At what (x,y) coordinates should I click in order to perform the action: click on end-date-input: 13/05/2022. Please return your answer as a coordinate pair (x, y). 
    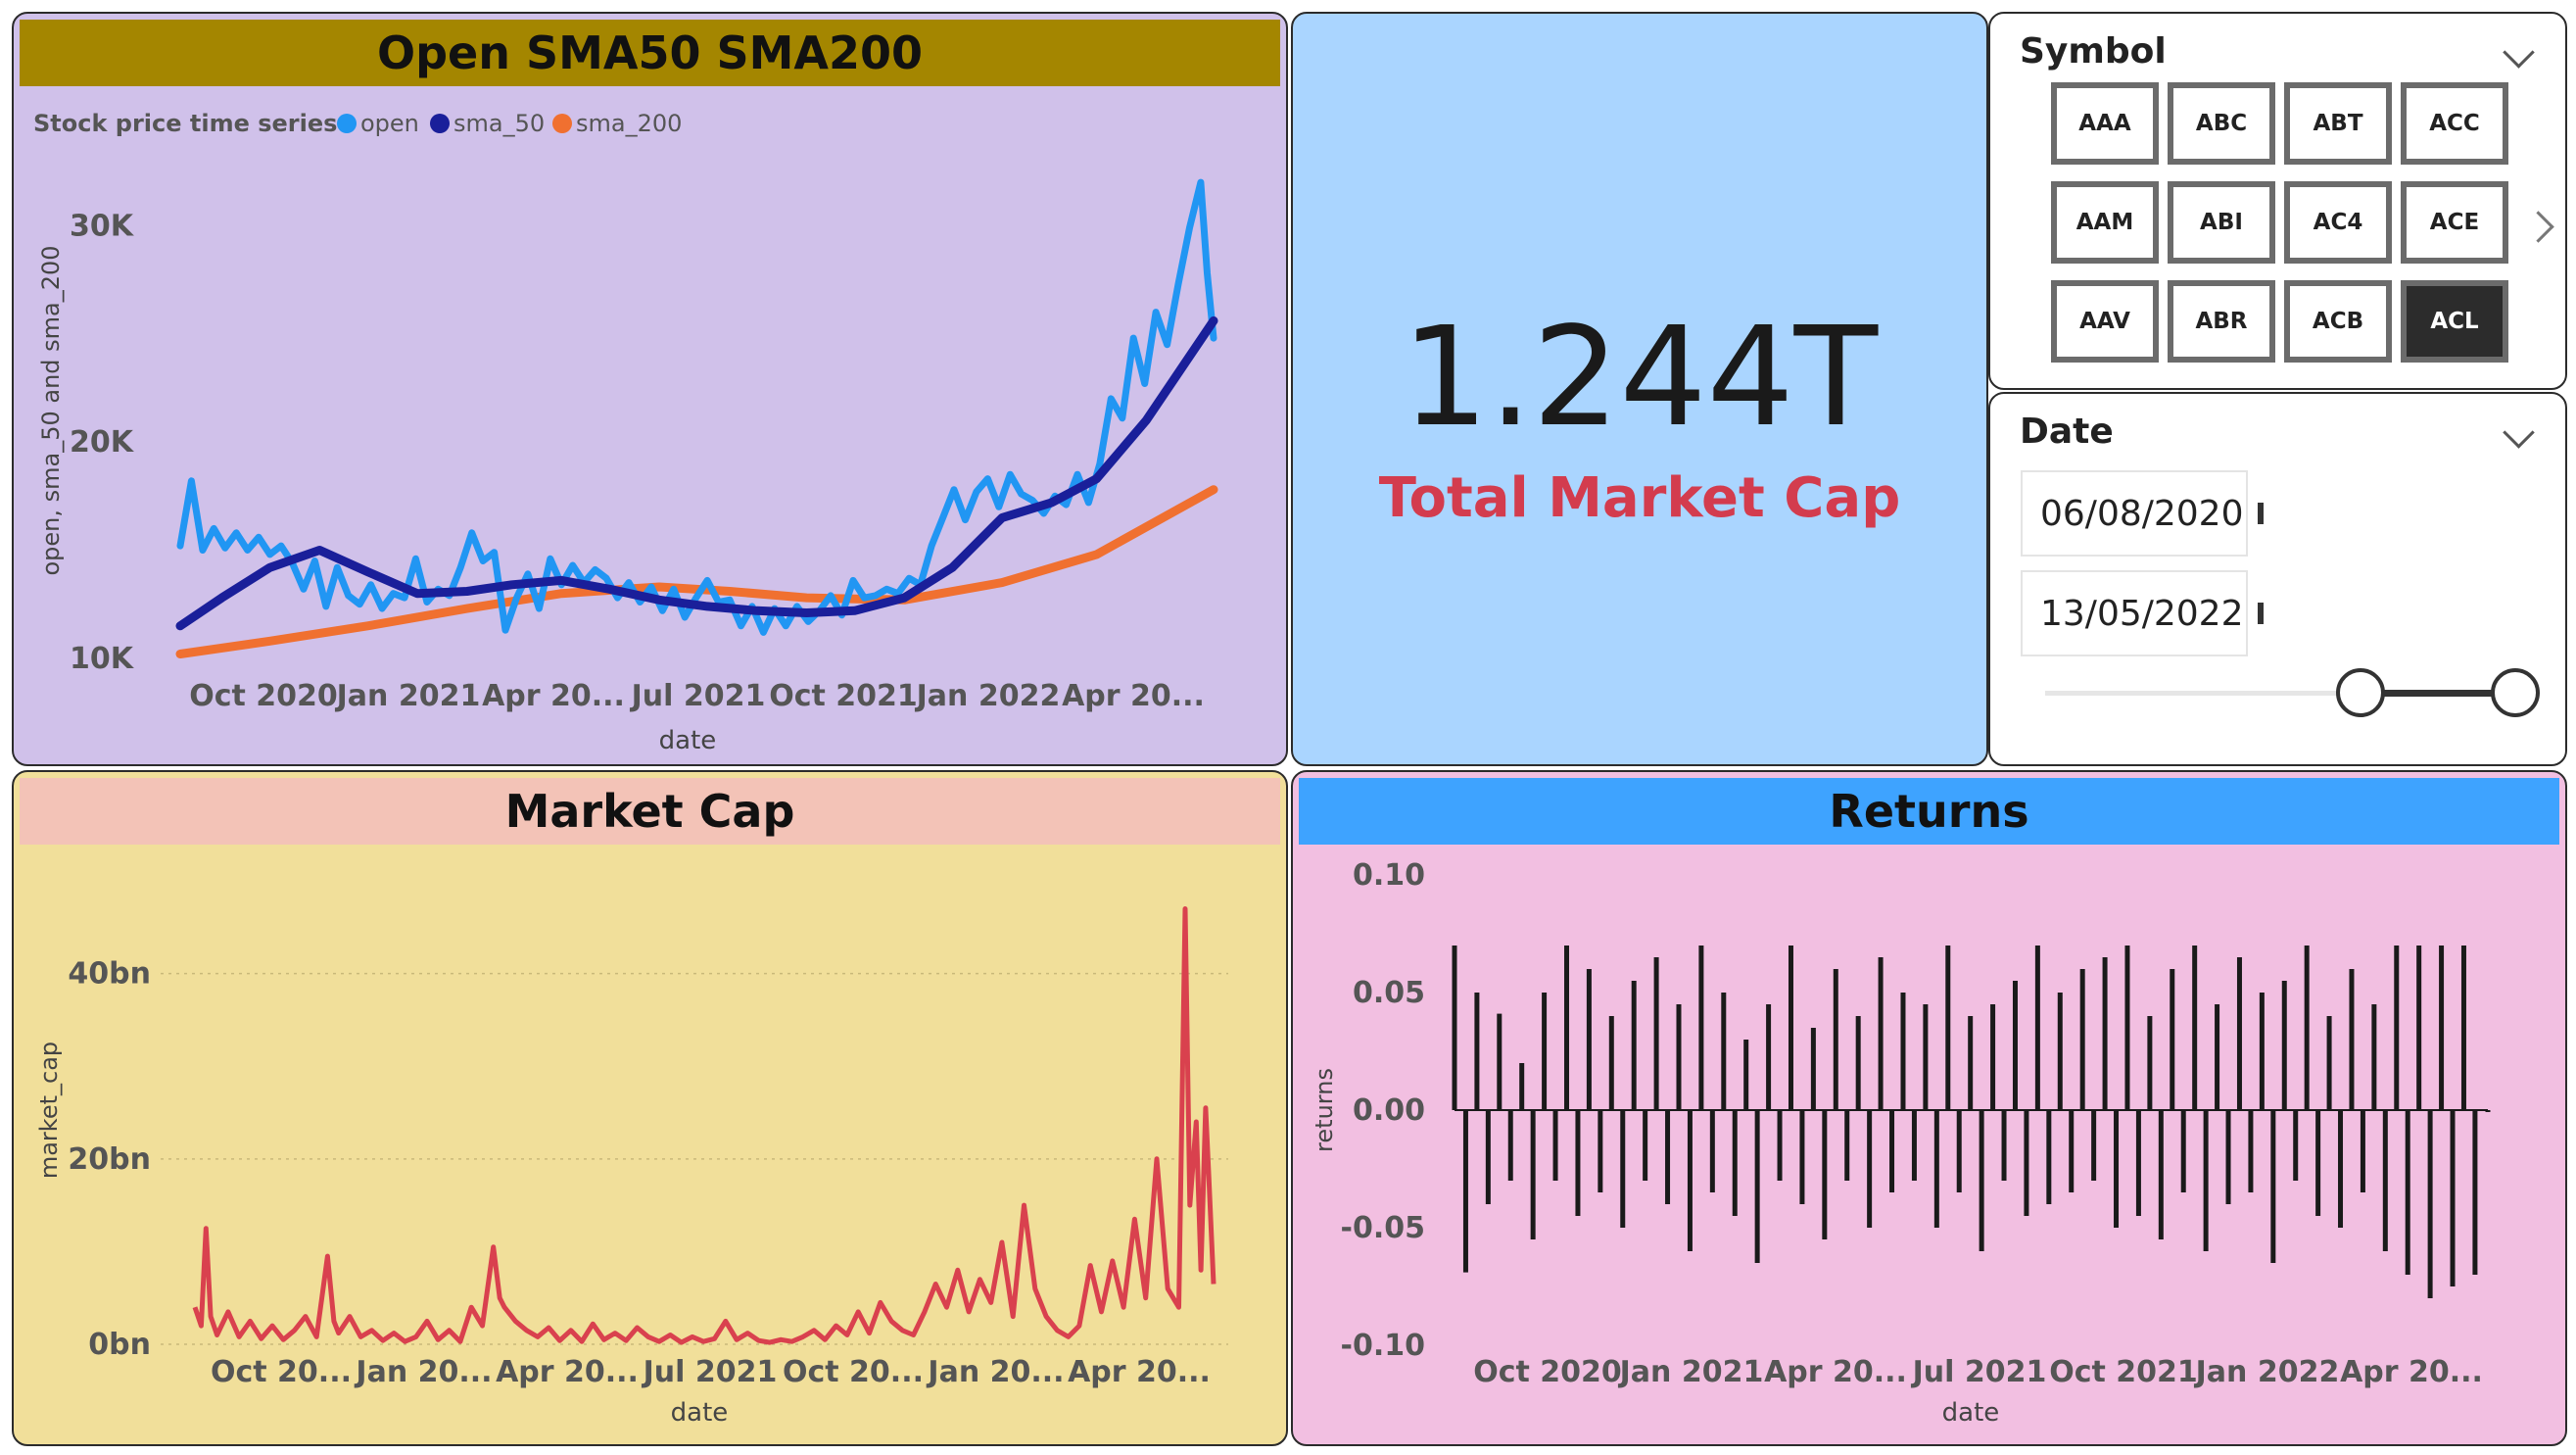
    Looking at the image, I should click on (2142, 613).